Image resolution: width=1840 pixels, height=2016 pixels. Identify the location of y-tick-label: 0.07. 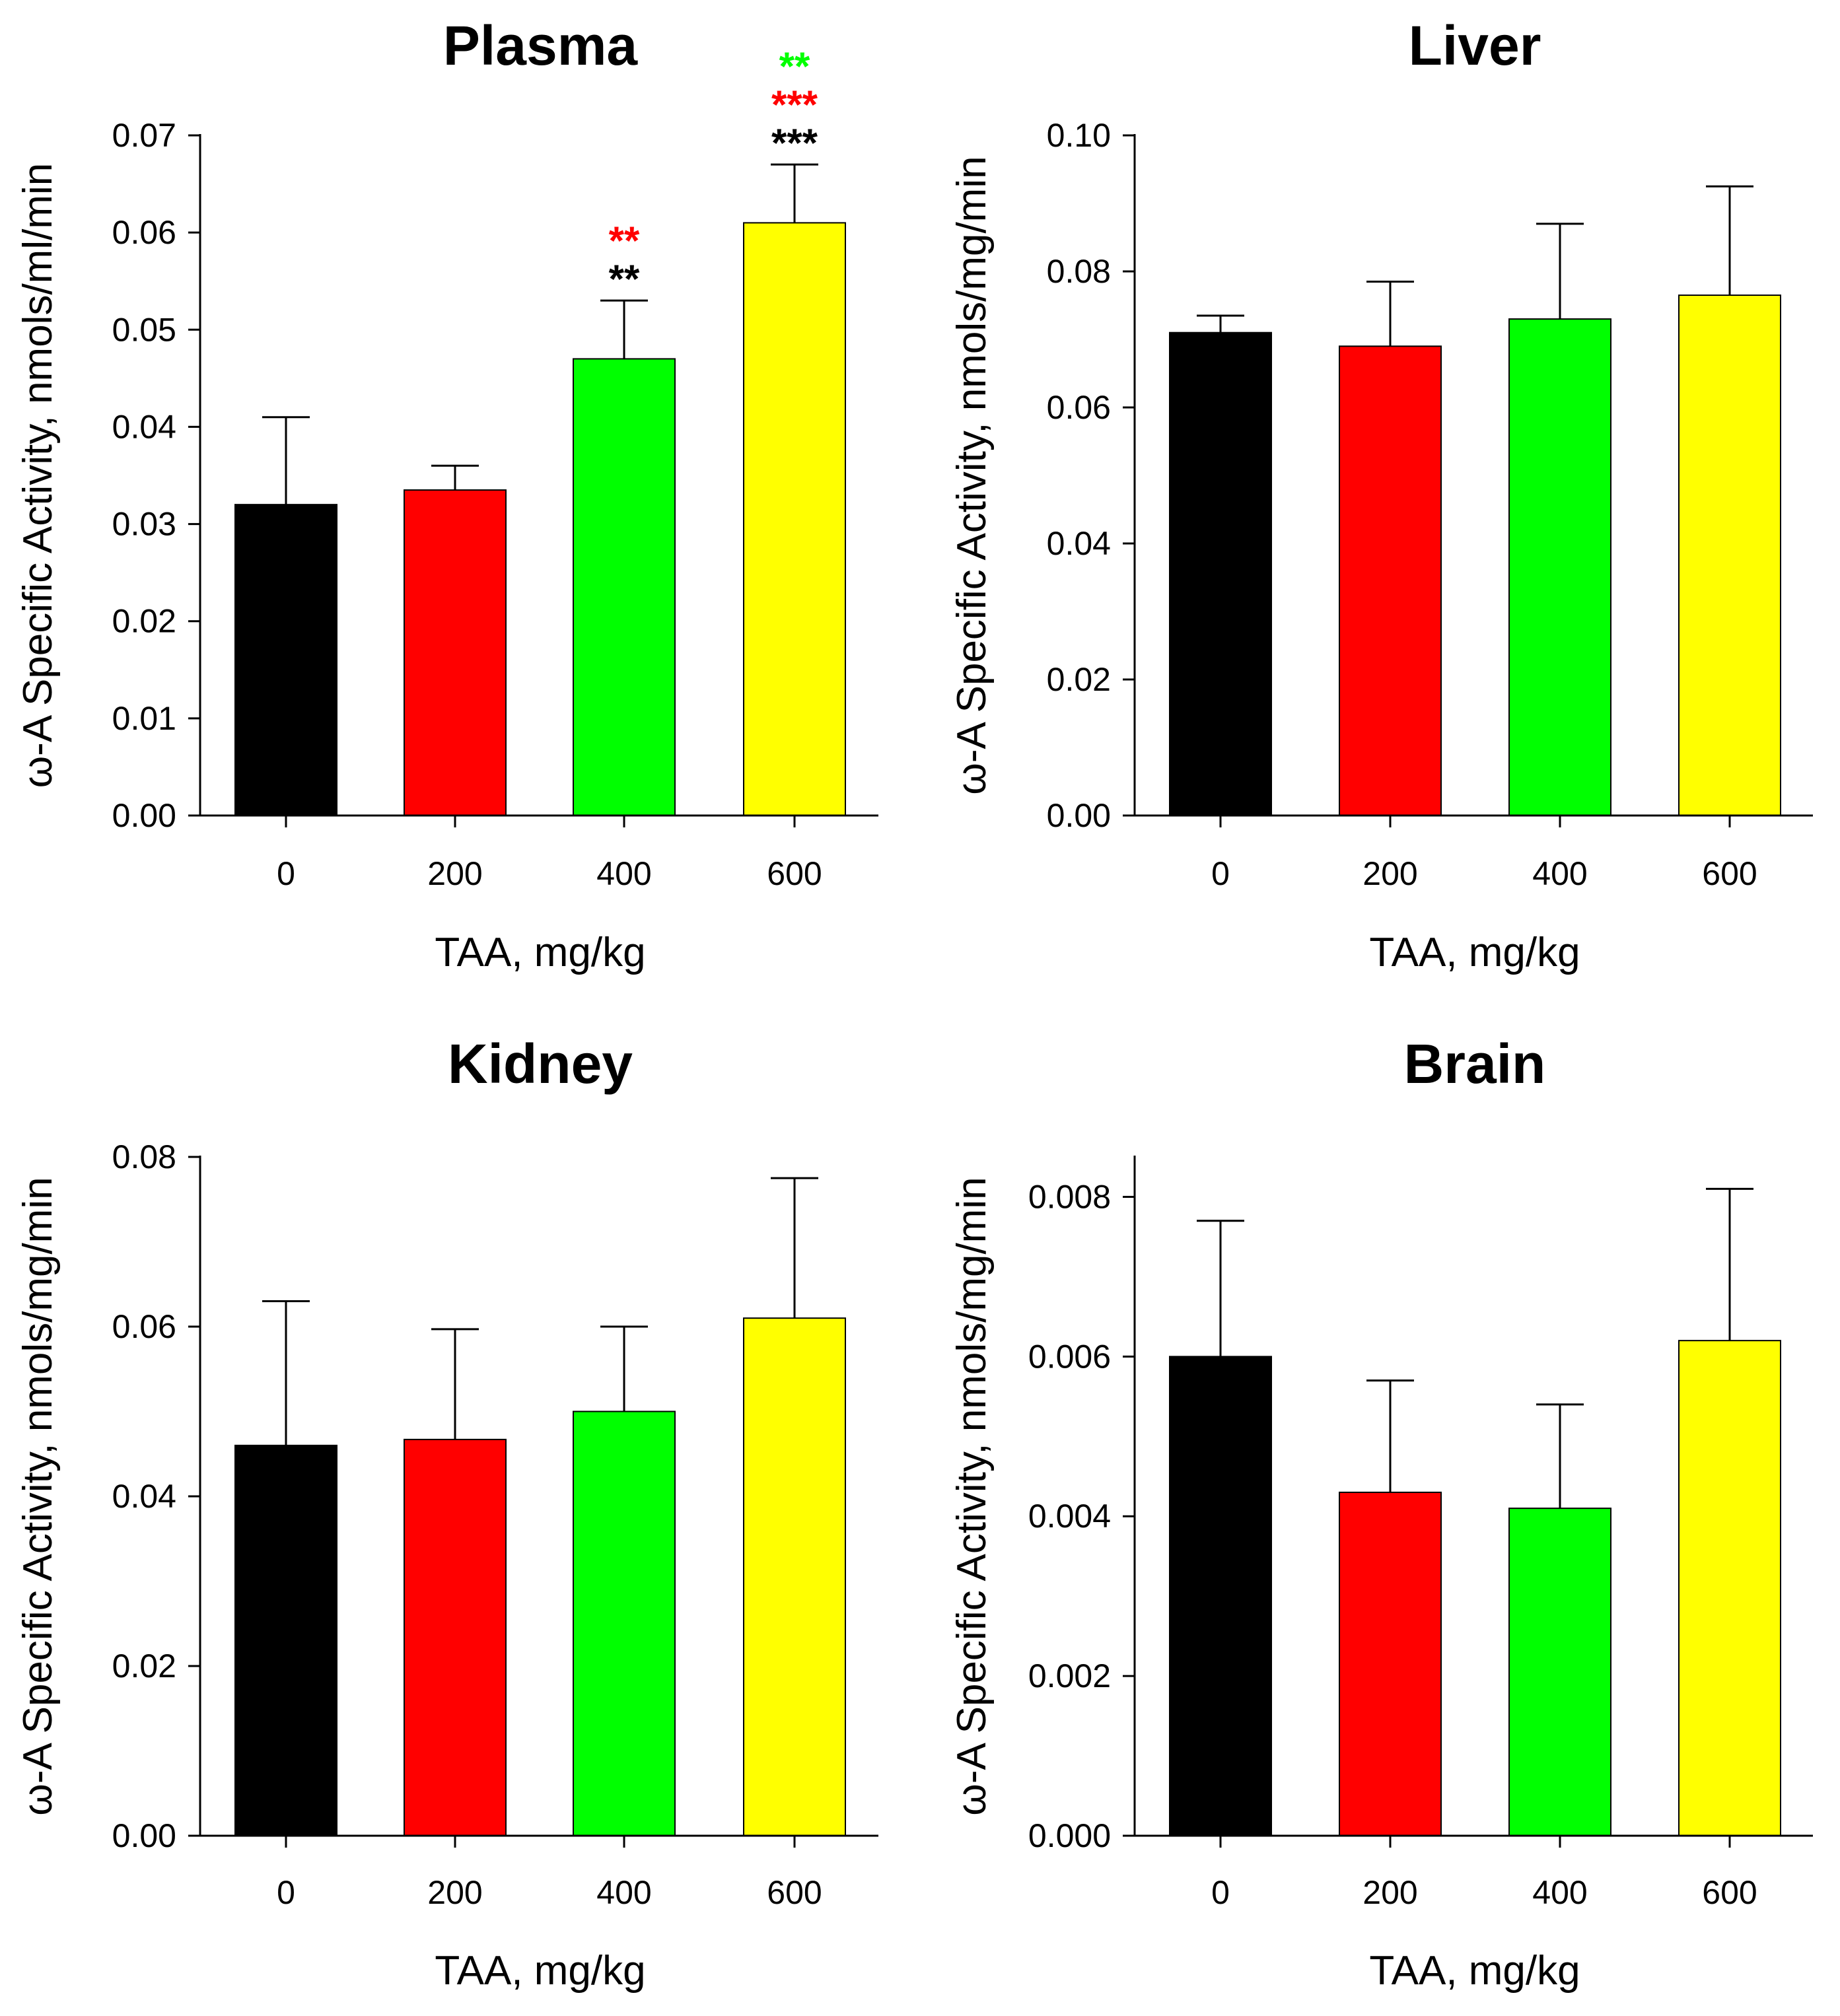
(144, 135).